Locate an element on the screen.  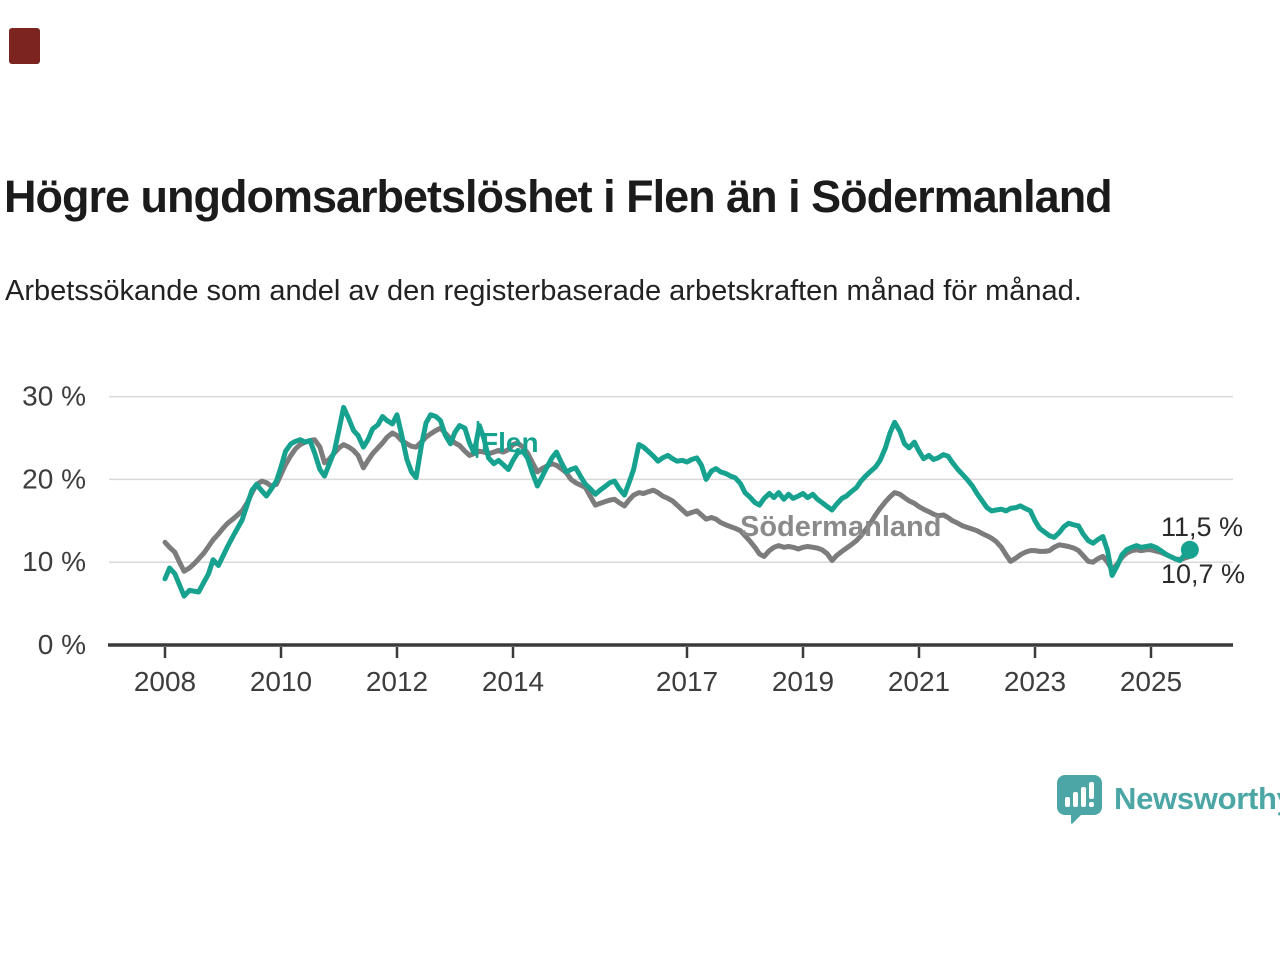
x-tick-label: 2021 is located at coordinates (919, 681).